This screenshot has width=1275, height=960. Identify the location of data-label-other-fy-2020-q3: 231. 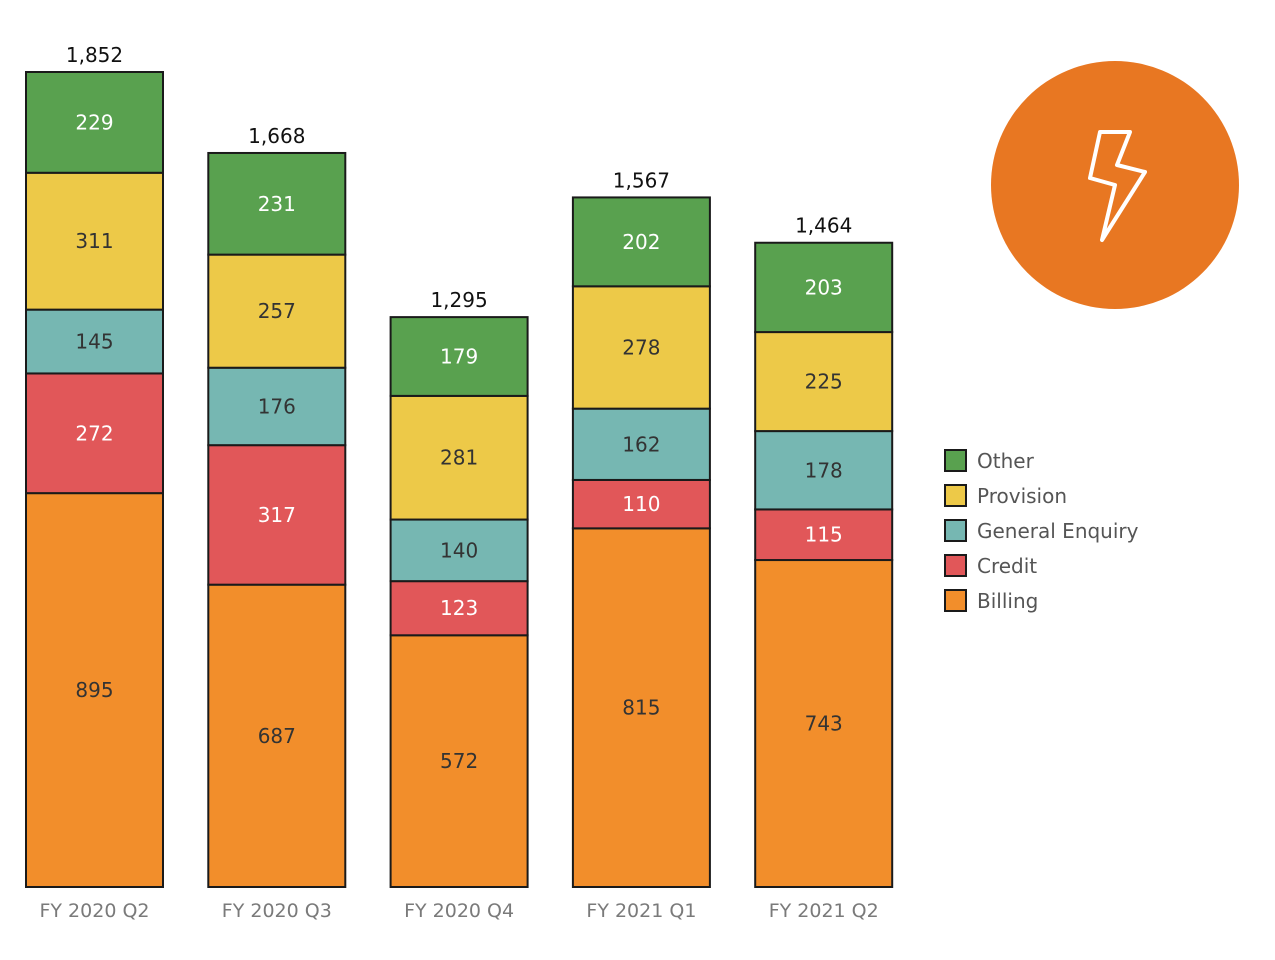
(277, 204).